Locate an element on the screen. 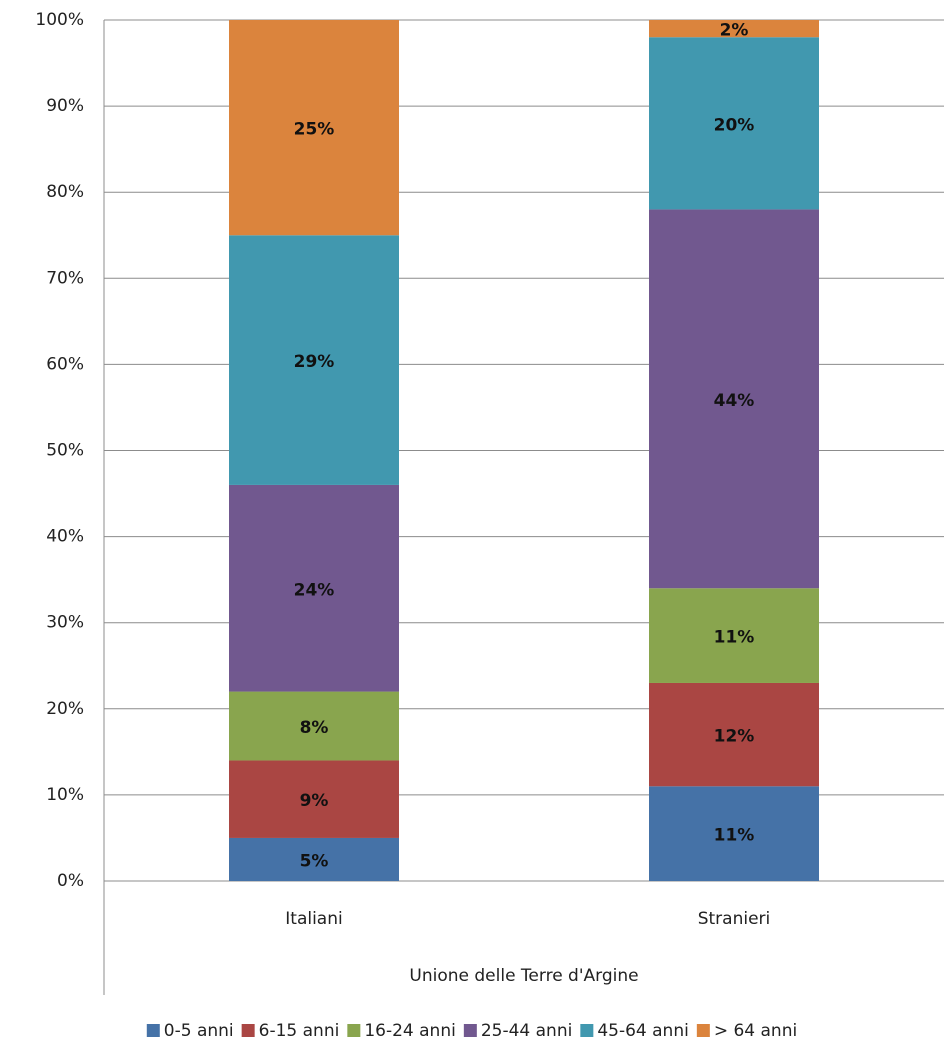  y-tick-label: 70% is located at coordinates (65, 278).